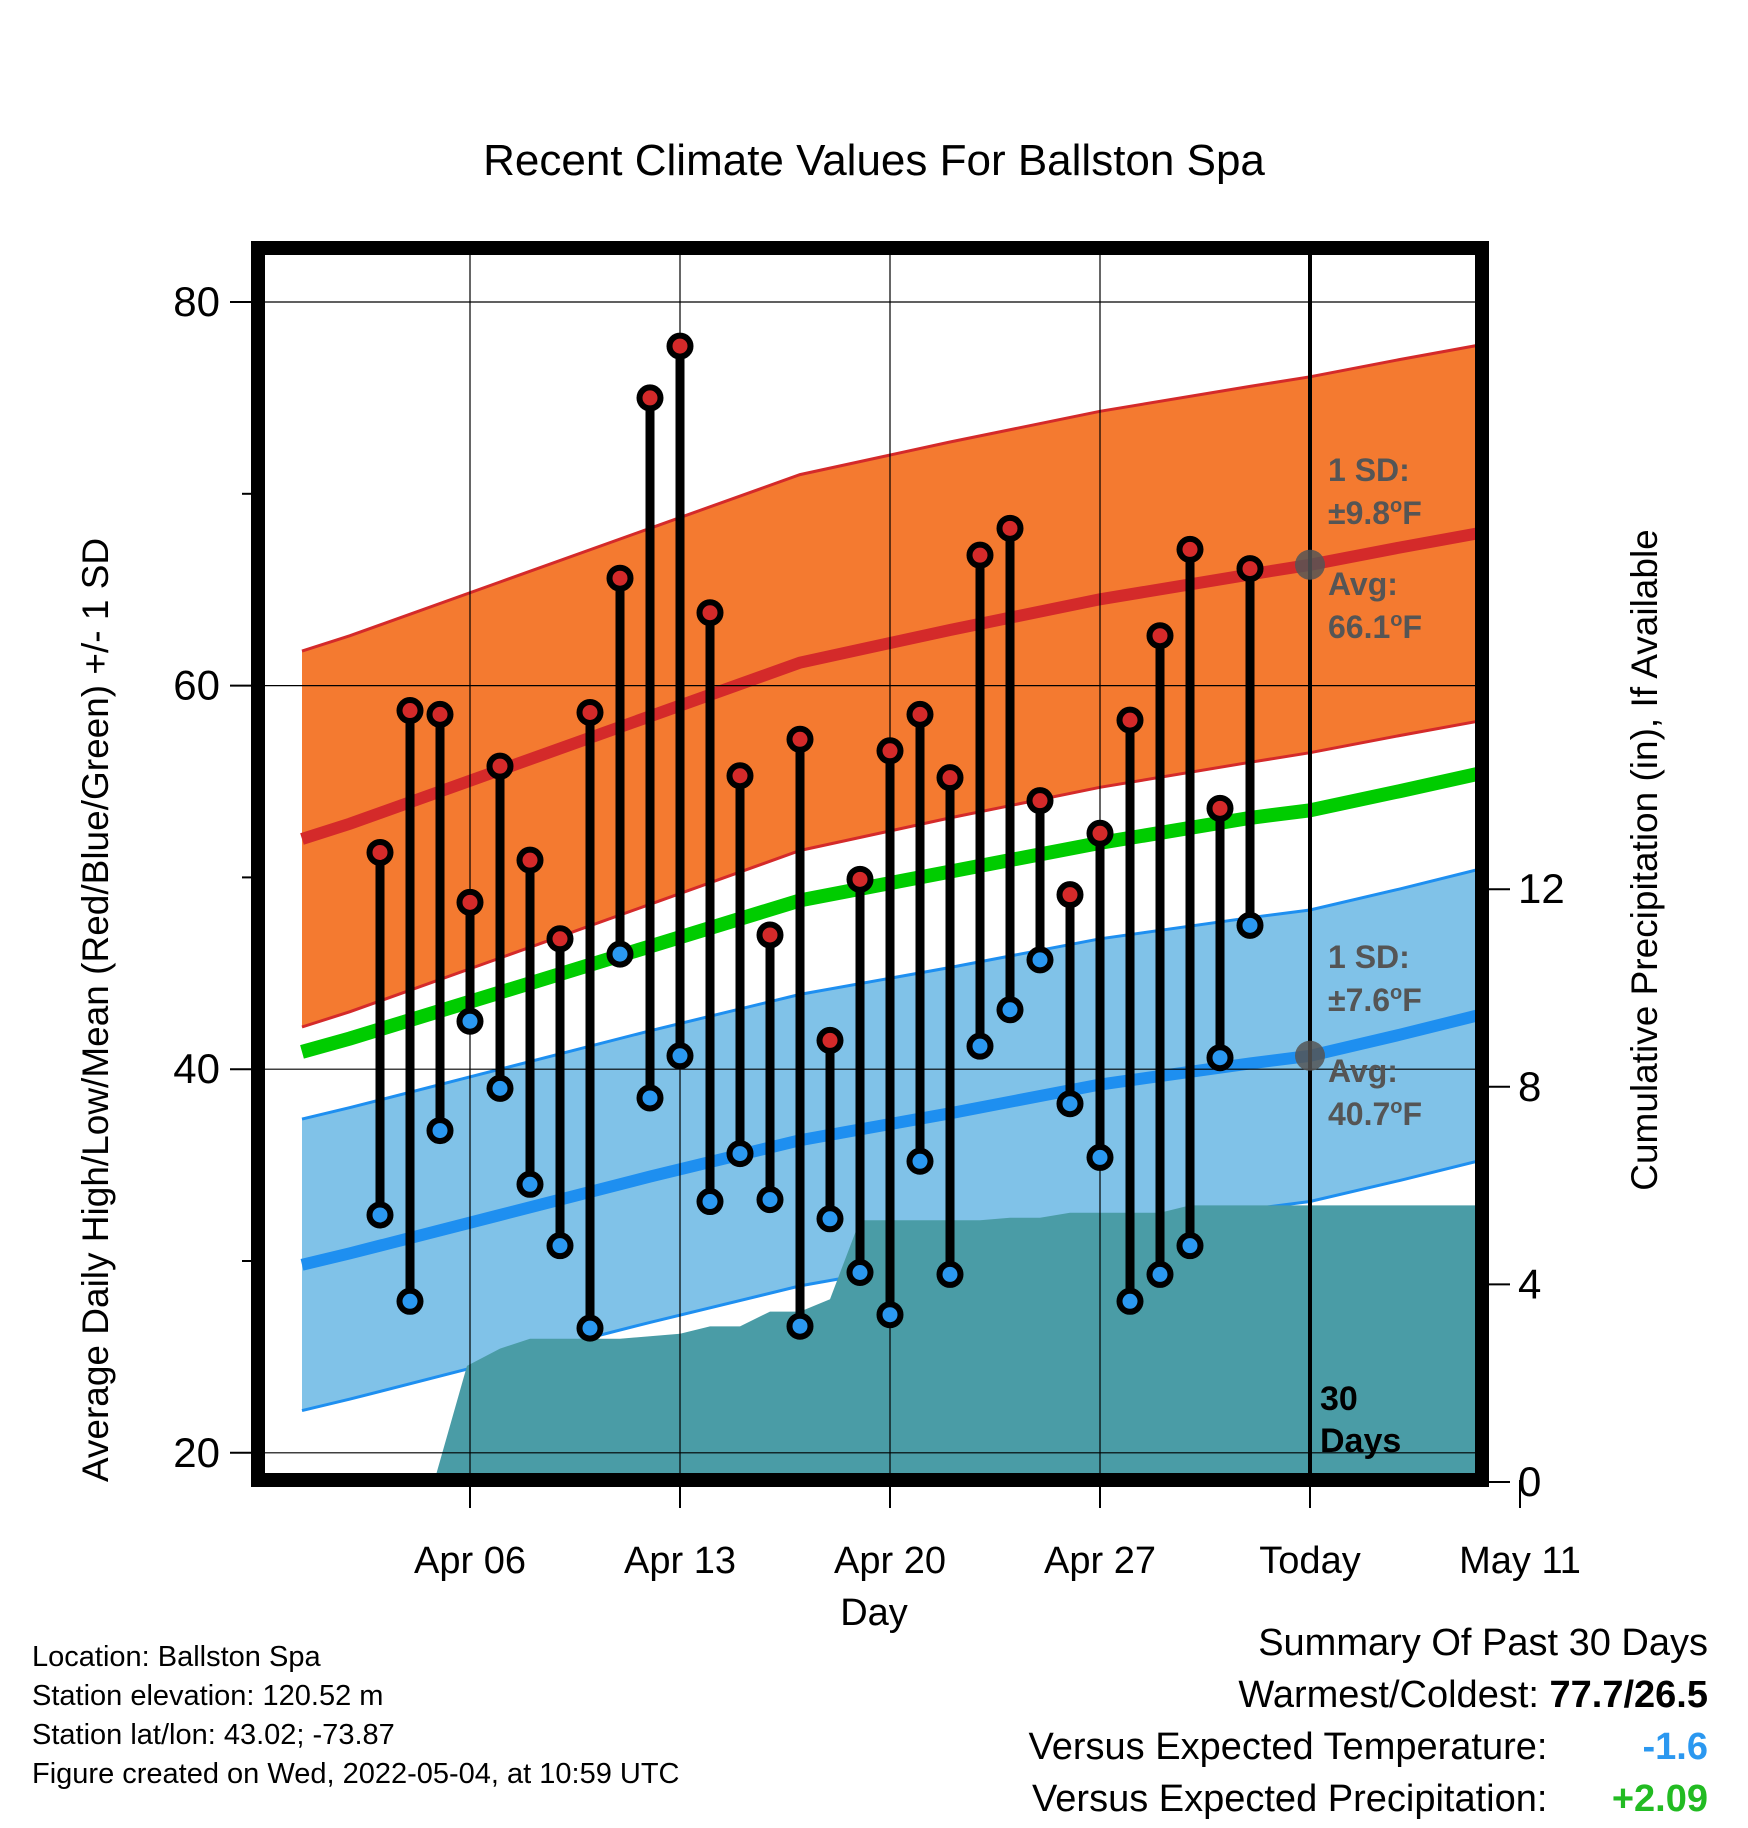 Image resolution: width=1748 pixels, height=1828 pixels. I want to click on high-avg-value: 66.1oF, so click(1375, 627).